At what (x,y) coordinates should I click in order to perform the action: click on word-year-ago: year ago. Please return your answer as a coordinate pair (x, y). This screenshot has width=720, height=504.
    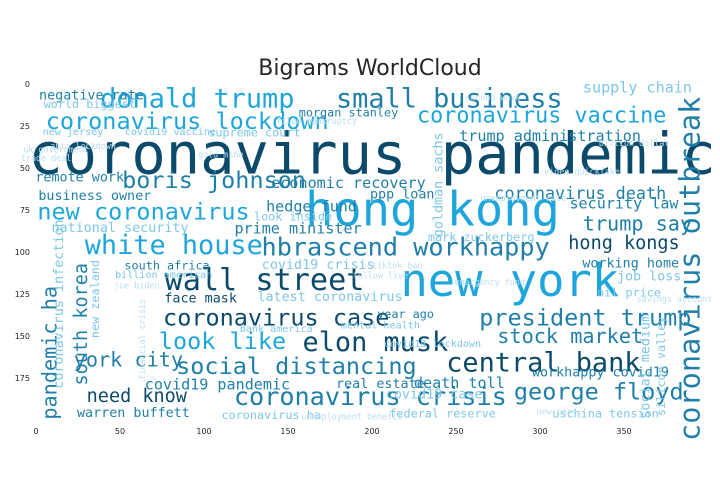
    Looking at the image, I should click on (405, 314).